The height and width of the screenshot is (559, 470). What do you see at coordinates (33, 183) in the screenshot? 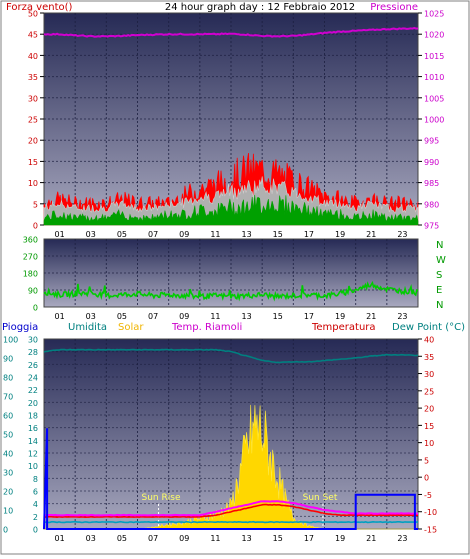
I see `wind-tick-label: 10` at bounding box center [33, 183].